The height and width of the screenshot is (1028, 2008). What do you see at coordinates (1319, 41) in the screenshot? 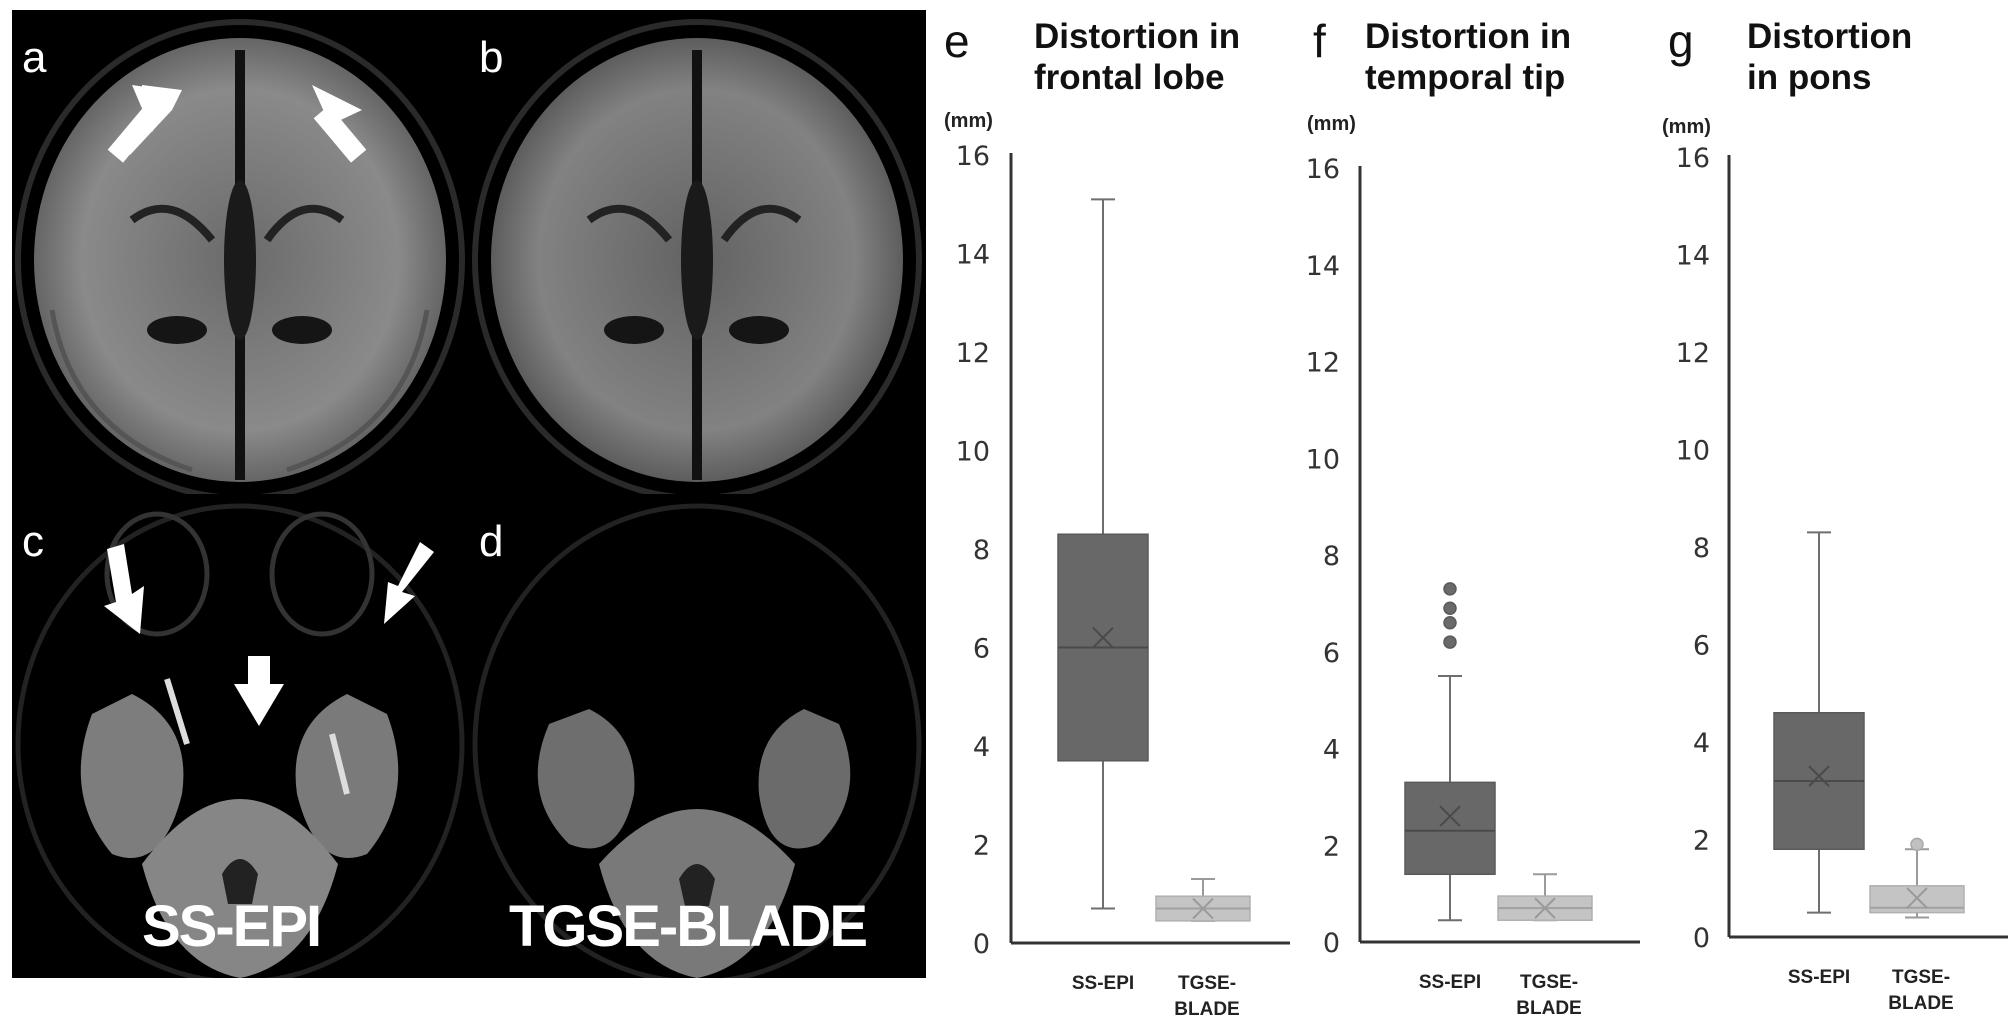
I see `chart-letter-f: f` at bounding box center [1319, 41].